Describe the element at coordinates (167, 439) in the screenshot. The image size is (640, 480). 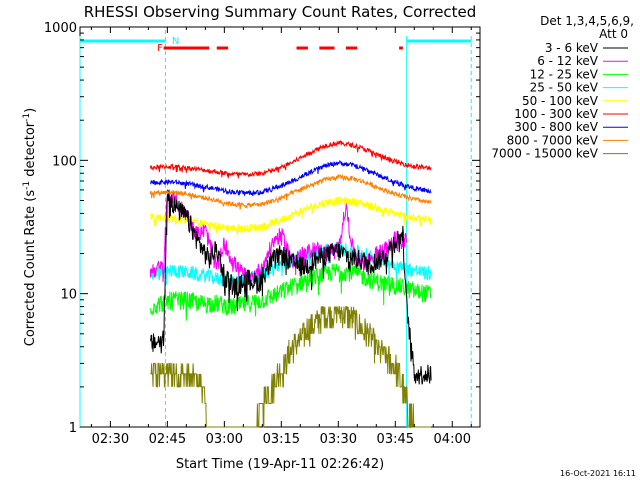
I see `x-tick-label: 02:45` at that location.